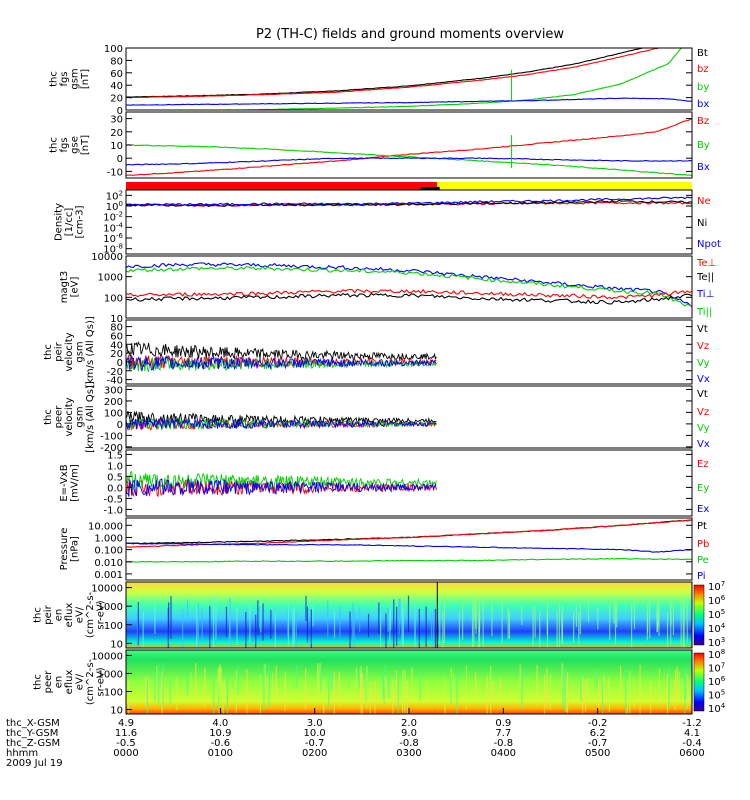 This screenshot has height=800, width=750. Describe the element at coordinates (699, 615) in the screenshot. I see `colorbar-gradient` at that location.